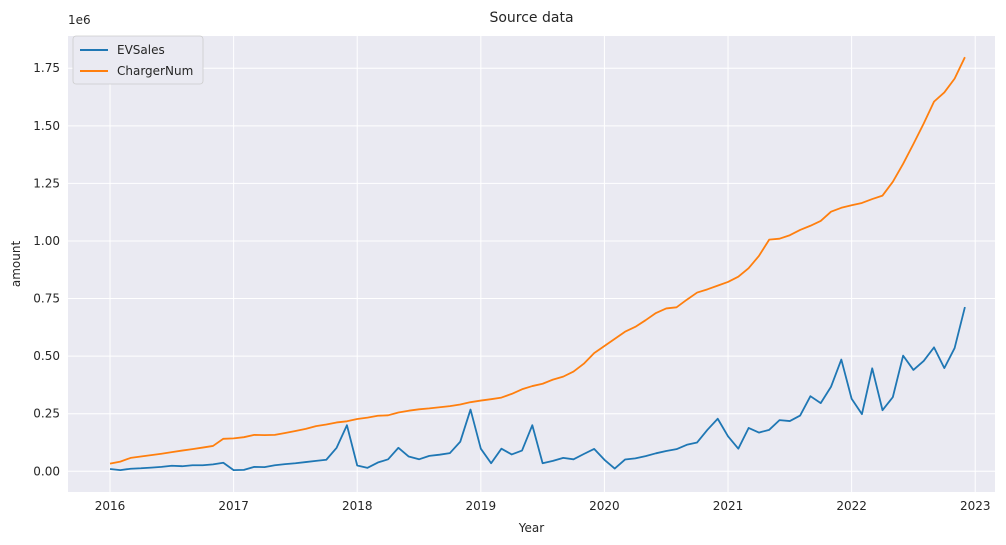 This screenshot has width=1006, height=545. What do you see at coordinates (46, 241) in the screenshot?
I see `y-tick-label: 1.00` at bounding box center [46, 241].